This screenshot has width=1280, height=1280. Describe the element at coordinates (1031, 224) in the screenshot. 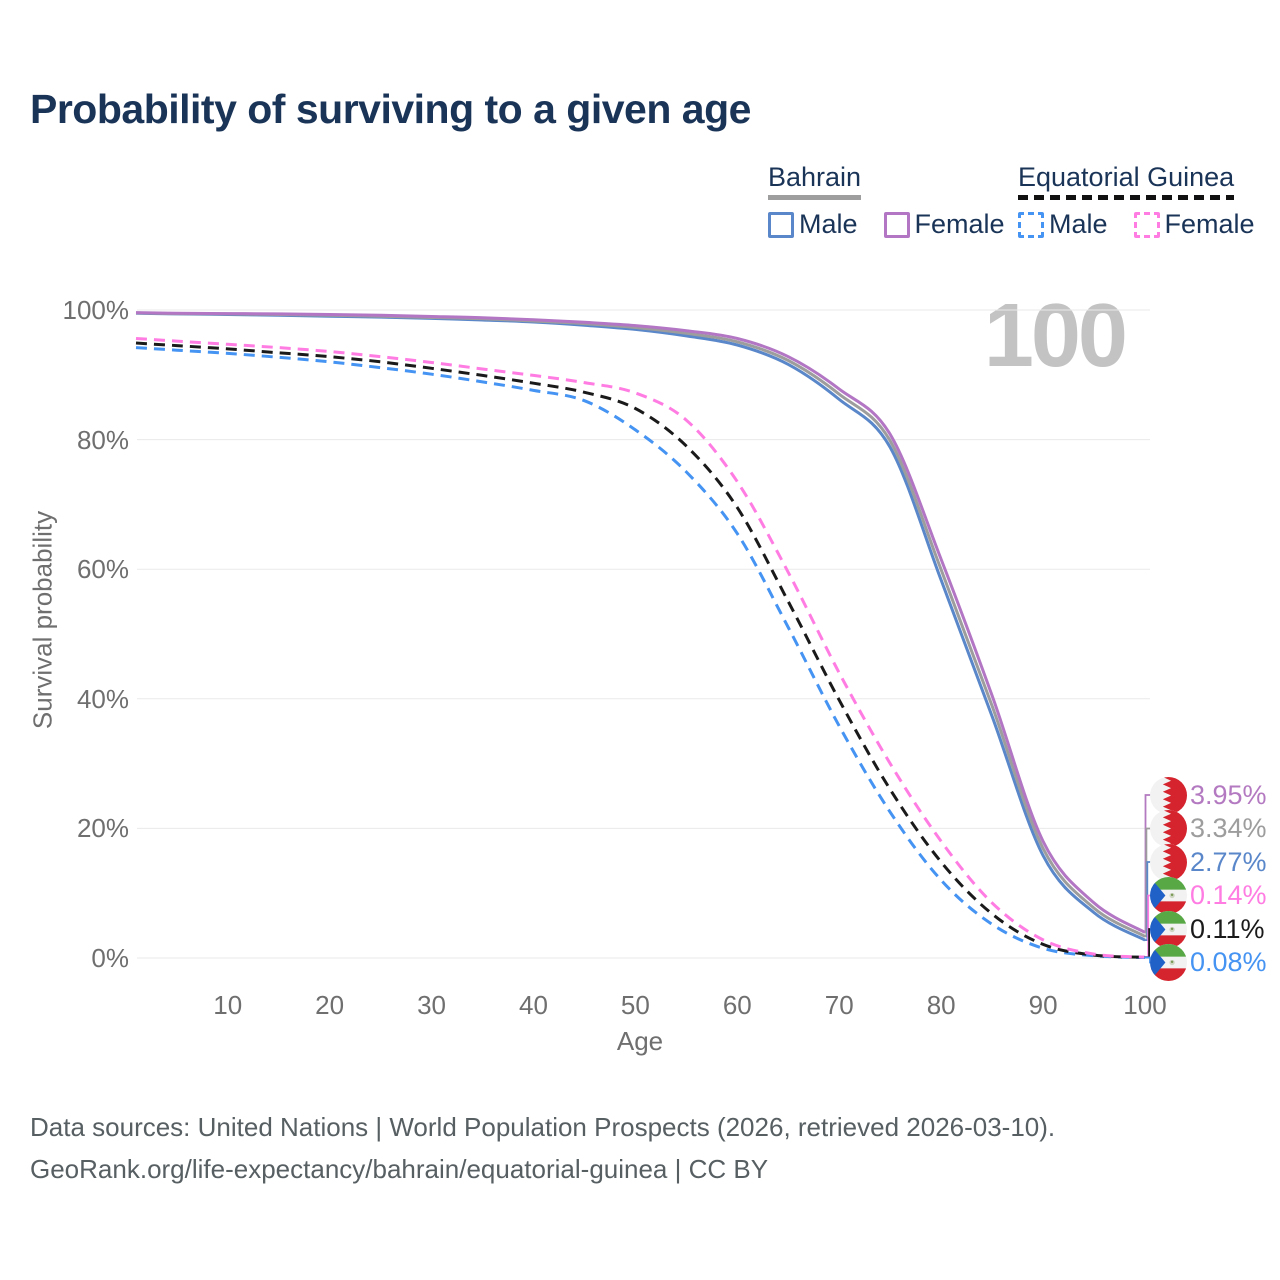

I see `eg-male-checkbox` at that location.